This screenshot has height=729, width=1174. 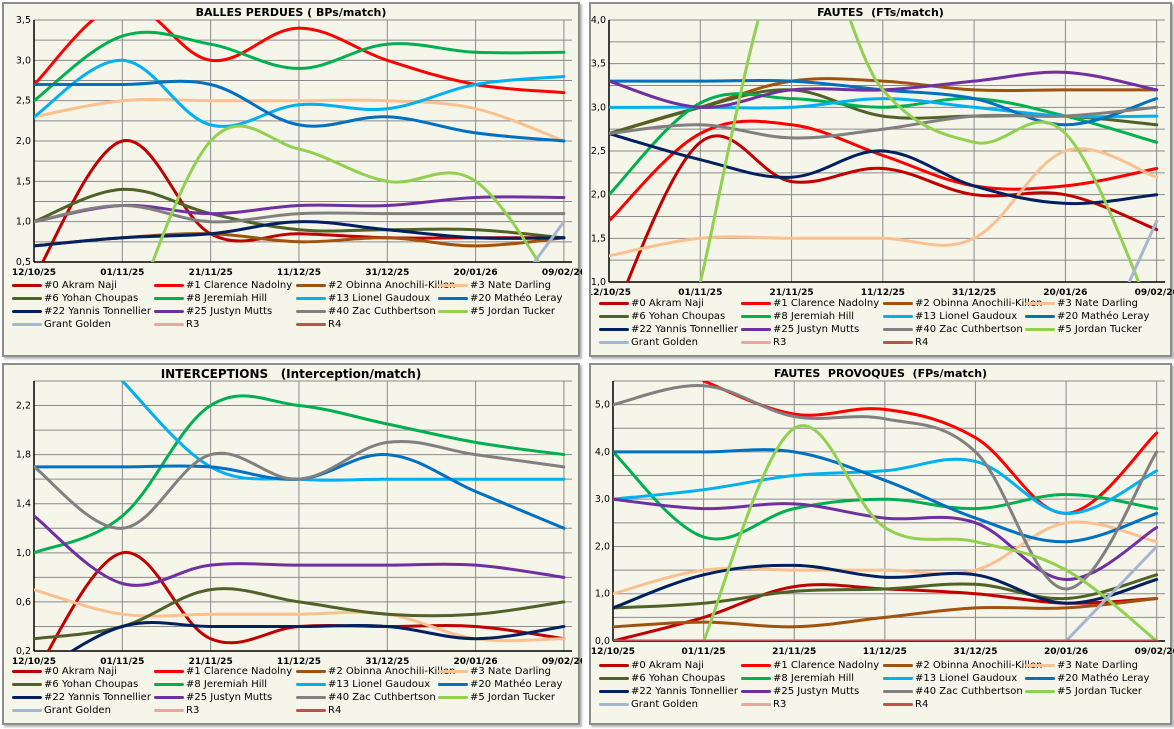 What do you see at coordinates (500, 684) in the screenshot?
I see `legend-entry: #20 Mathéo Leray` at bounding box center [500, 684].